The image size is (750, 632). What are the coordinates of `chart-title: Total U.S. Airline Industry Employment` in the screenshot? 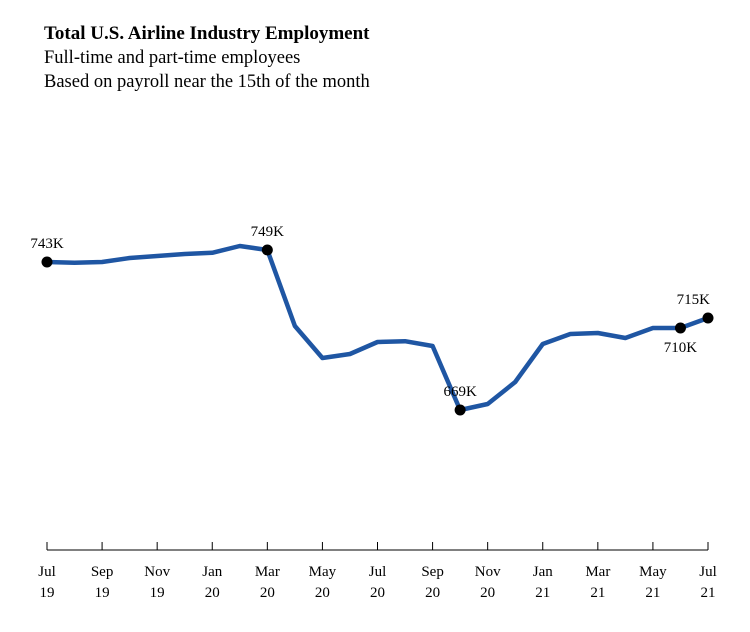 It's located at (207, 33).